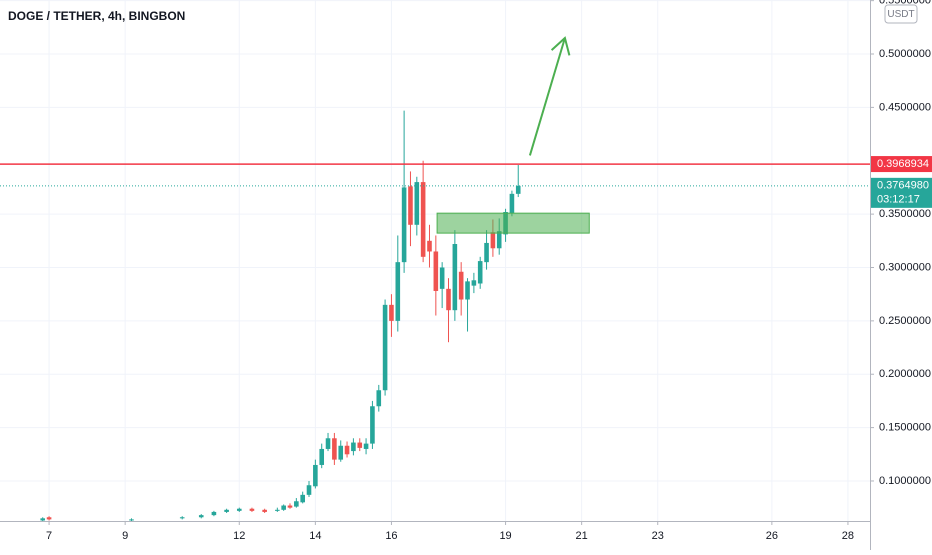 This screenshot has width=932, height=555. I want to click on y-tick-label: 0.4500000, so click(905, 107).